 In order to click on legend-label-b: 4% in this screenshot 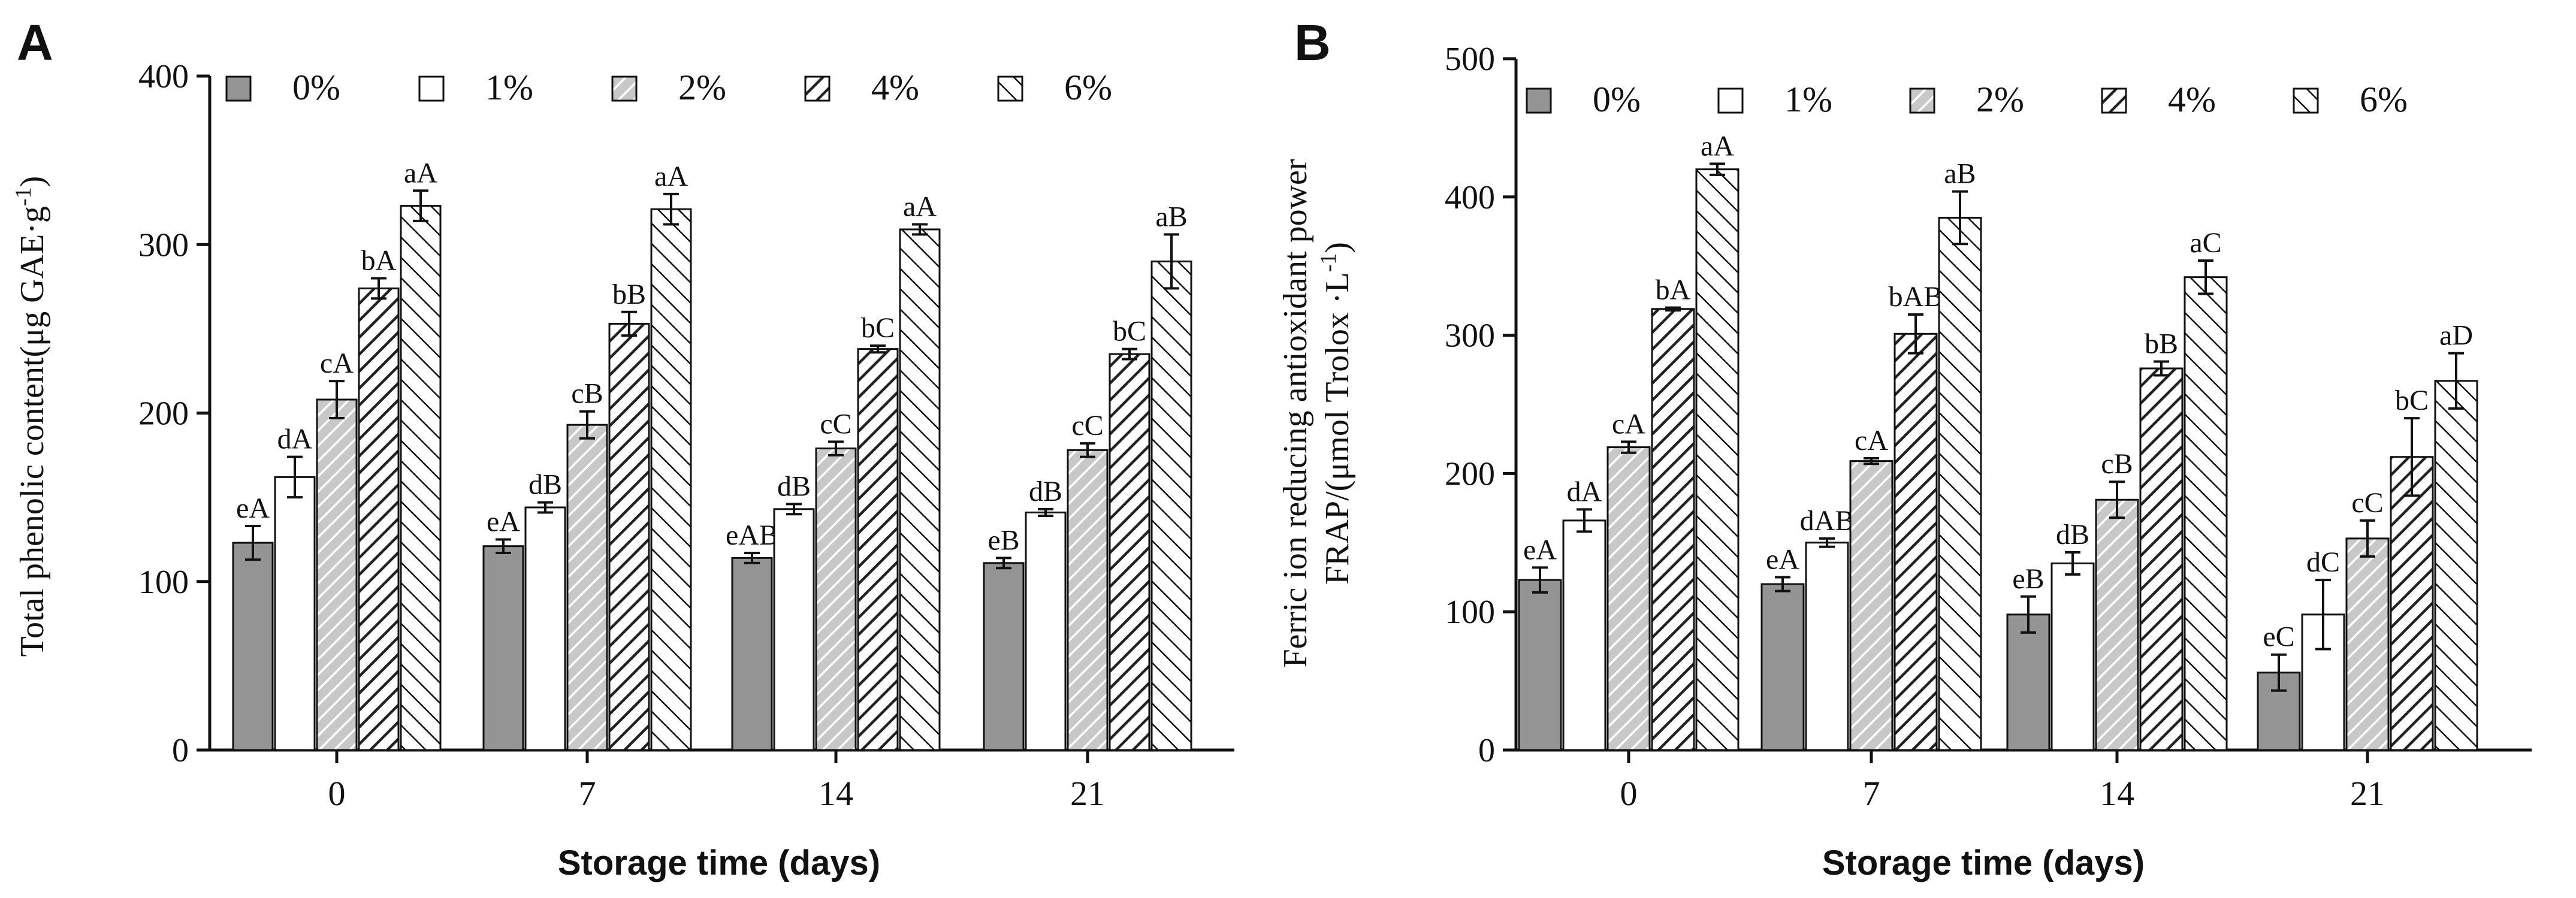, I will do `click(2192, 100)`.